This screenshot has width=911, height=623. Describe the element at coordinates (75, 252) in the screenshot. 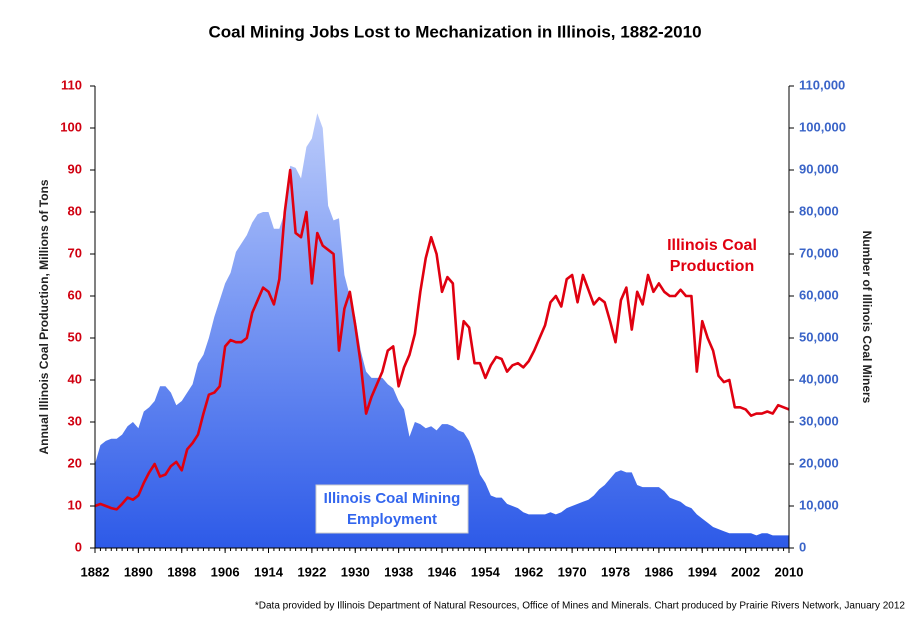

I see `y-tick-label: 70` at that location.